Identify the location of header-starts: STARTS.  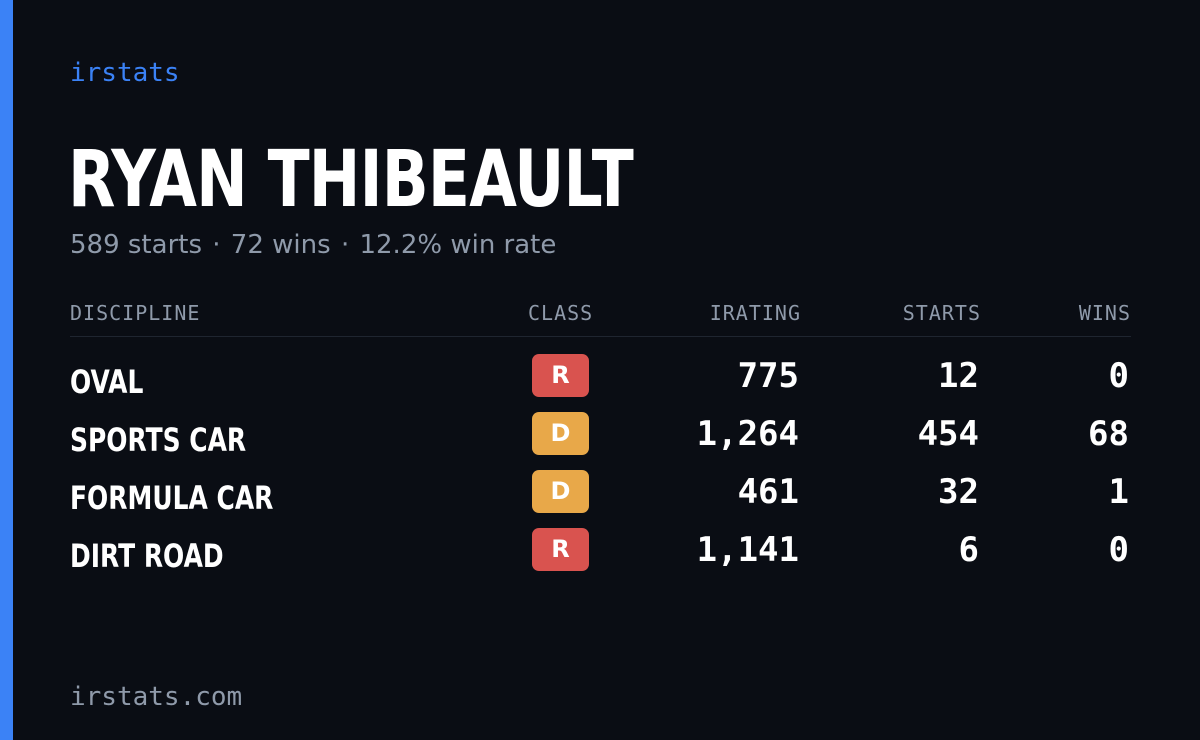
(941, 313).